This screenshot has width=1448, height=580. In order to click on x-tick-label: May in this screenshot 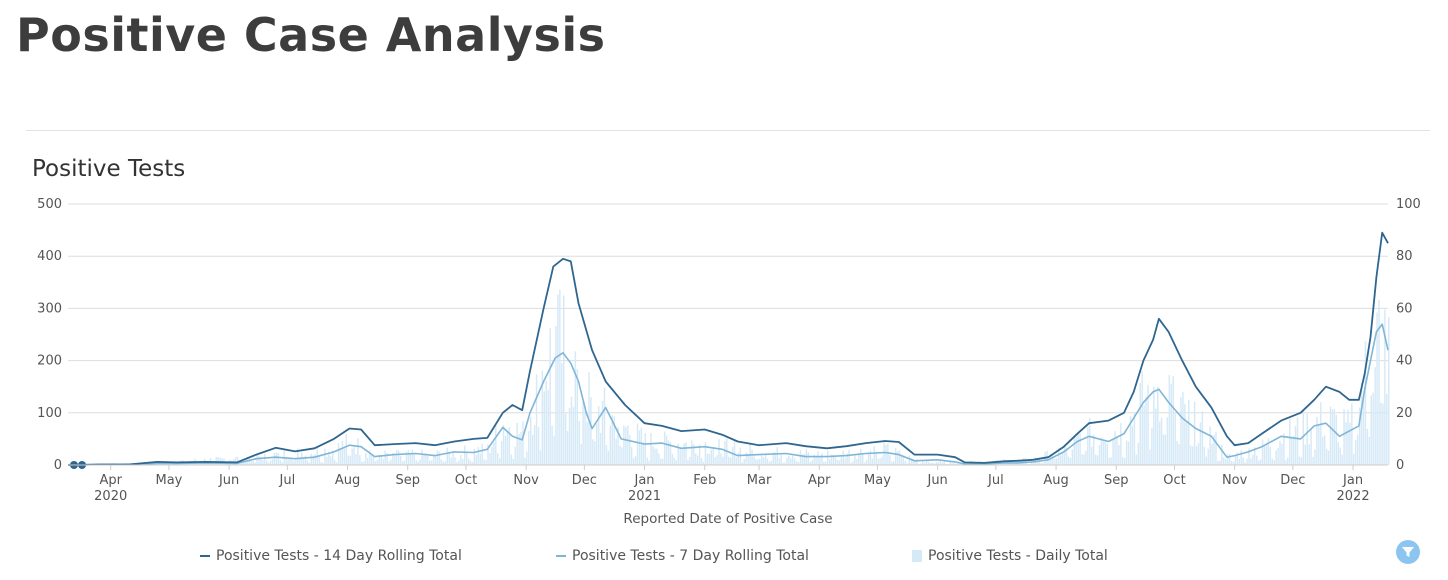, I will do `click(168, 480)`.